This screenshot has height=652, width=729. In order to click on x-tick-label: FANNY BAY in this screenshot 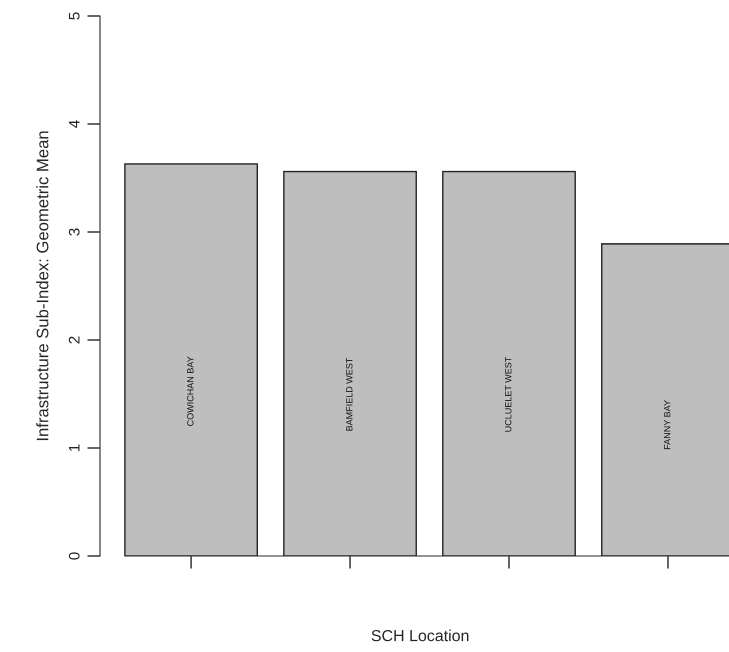, I will do `click(667, 425)`.